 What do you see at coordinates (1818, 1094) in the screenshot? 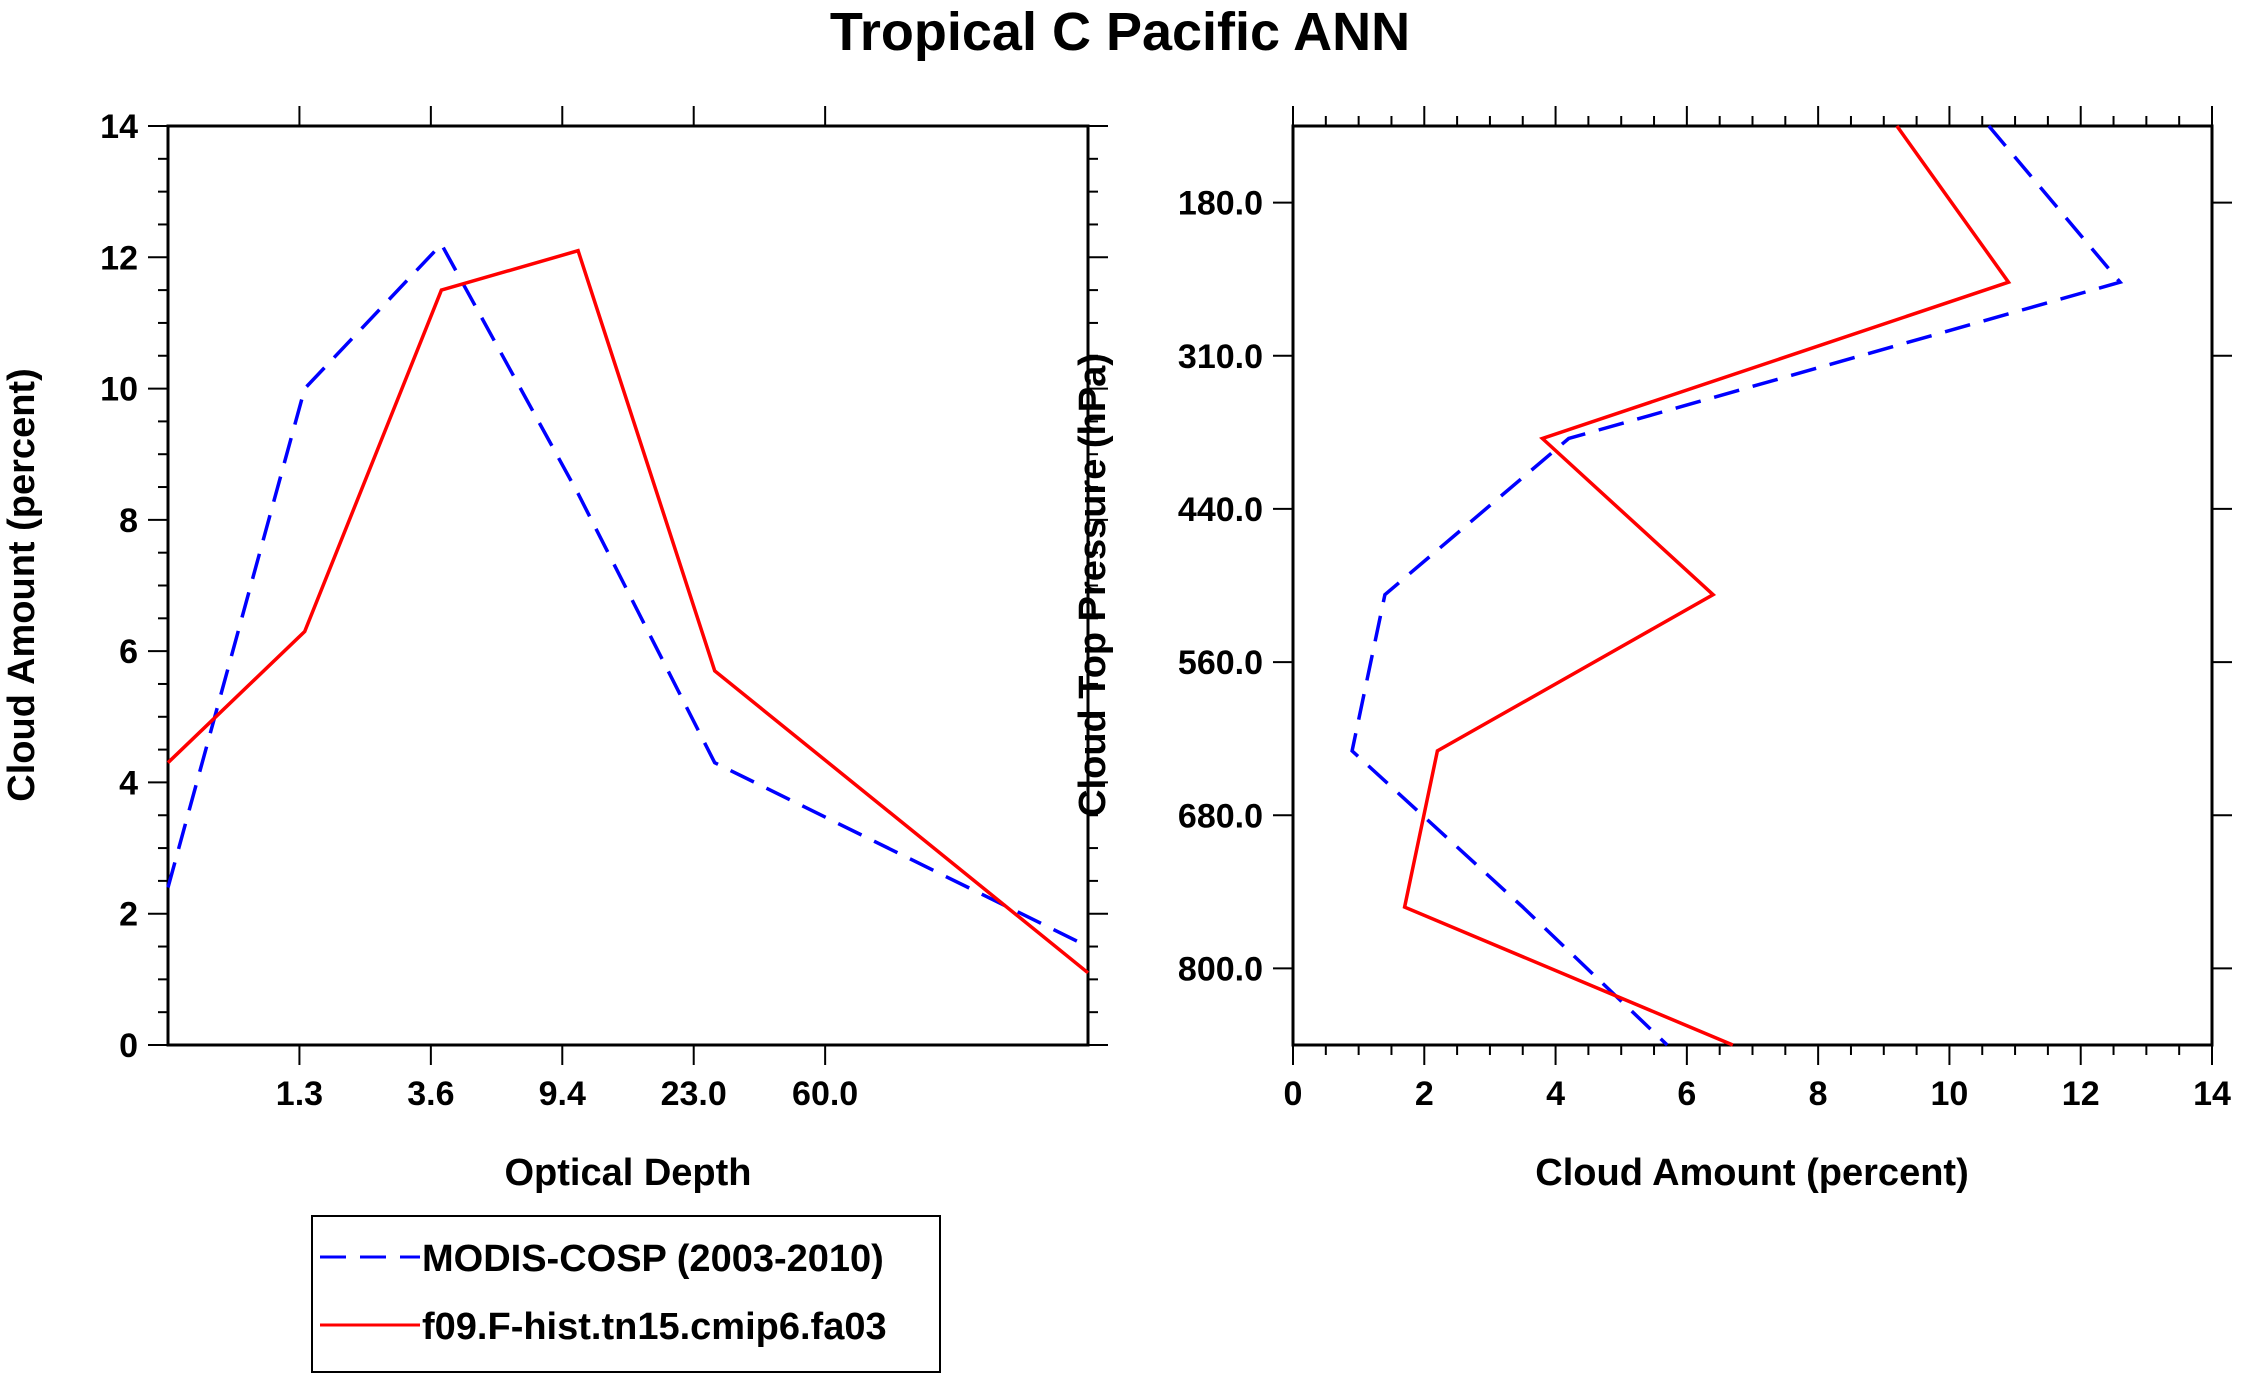
I see `right-x-tick-label: 8` at bounding box center [1818, 1094].